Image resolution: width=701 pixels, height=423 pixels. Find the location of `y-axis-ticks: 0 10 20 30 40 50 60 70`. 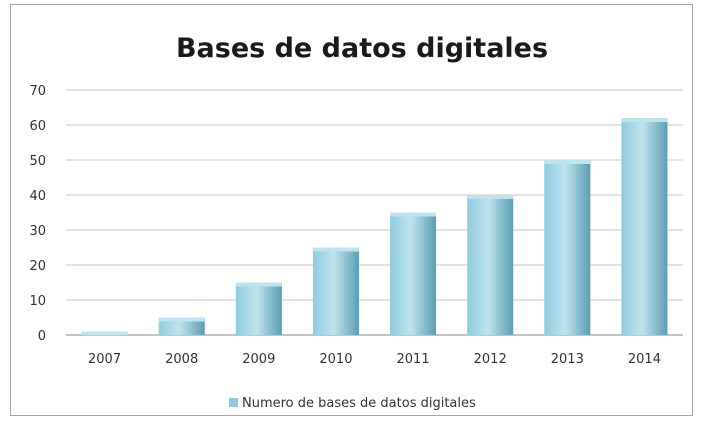

y-axis-ticks: 0 10 20 30 40 50 60 70 is located at coordinates (37, 214).